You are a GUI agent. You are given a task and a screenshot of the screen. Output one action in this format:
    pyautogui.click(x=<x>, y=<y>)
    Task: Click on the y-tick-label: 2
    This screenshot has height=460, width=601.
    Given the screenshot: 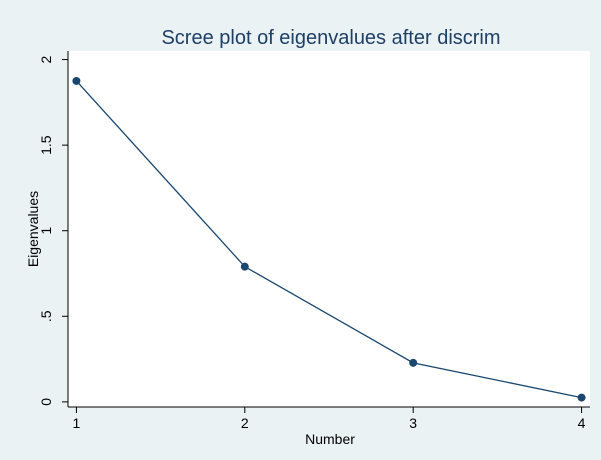 What is the action you would take?
    pyautogui.click(x=46, y=59)
    